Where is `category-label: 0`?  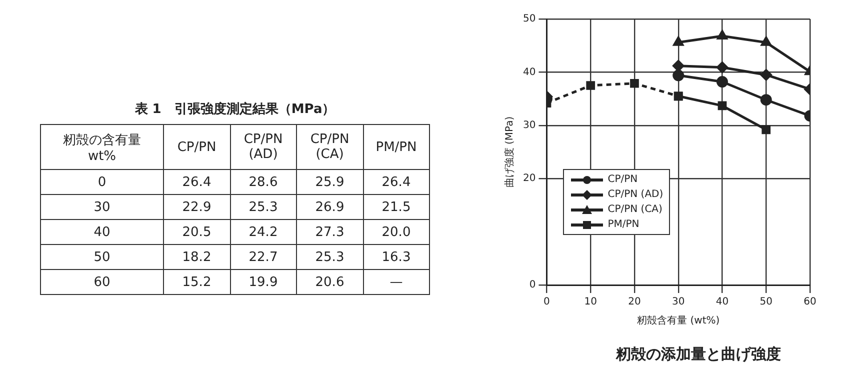 category-label: 0 is located at coordinates (102, 182).